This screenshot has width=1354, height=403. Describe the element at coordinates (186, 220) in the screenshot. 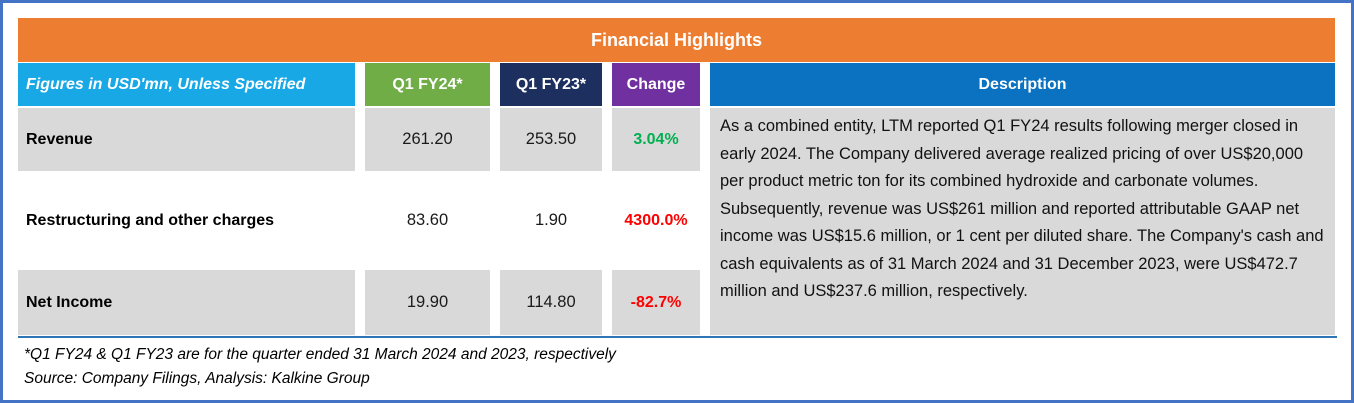

I see `row-label-restructuring: Restructuring and other charges` at that location.